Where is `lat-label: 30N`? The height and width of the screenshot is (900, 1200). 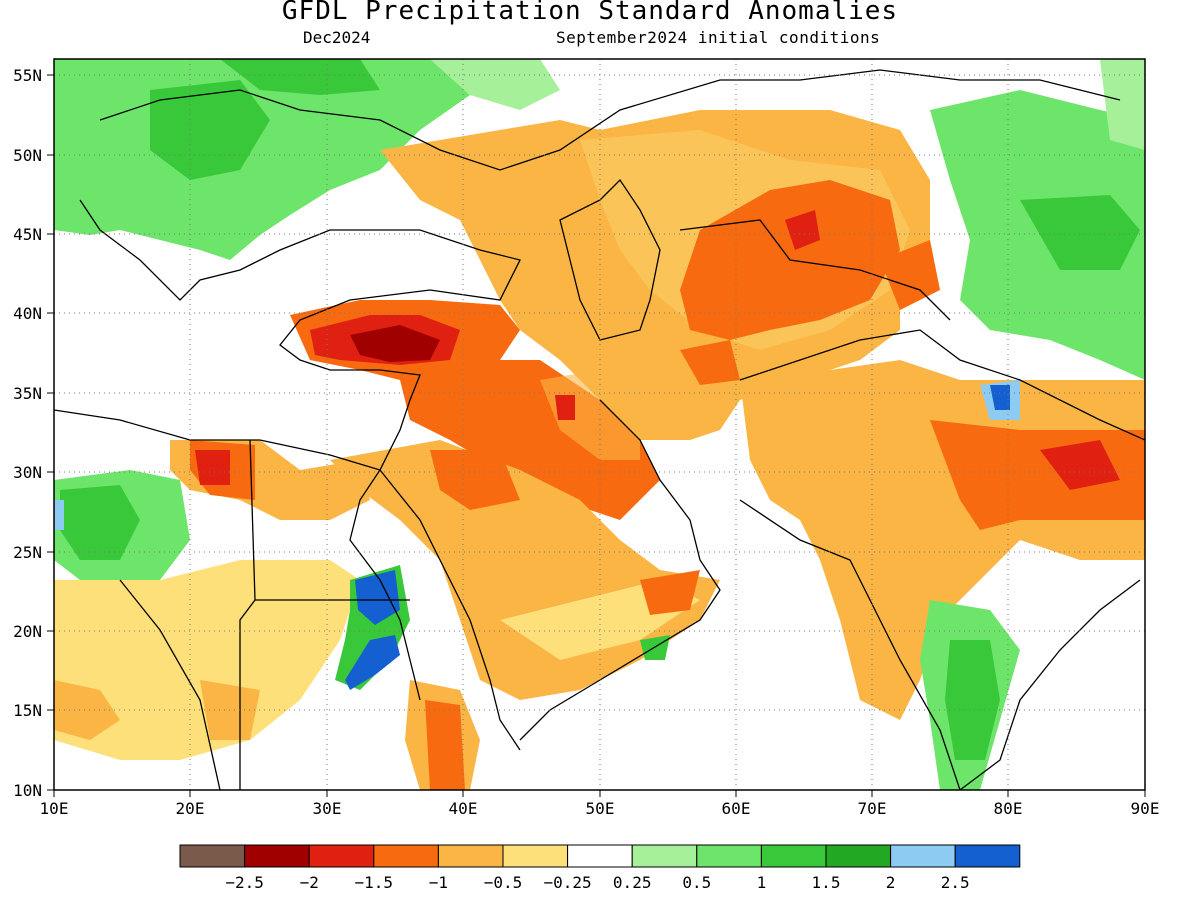
lat-label: 30N is located at coordinates (27, 472).